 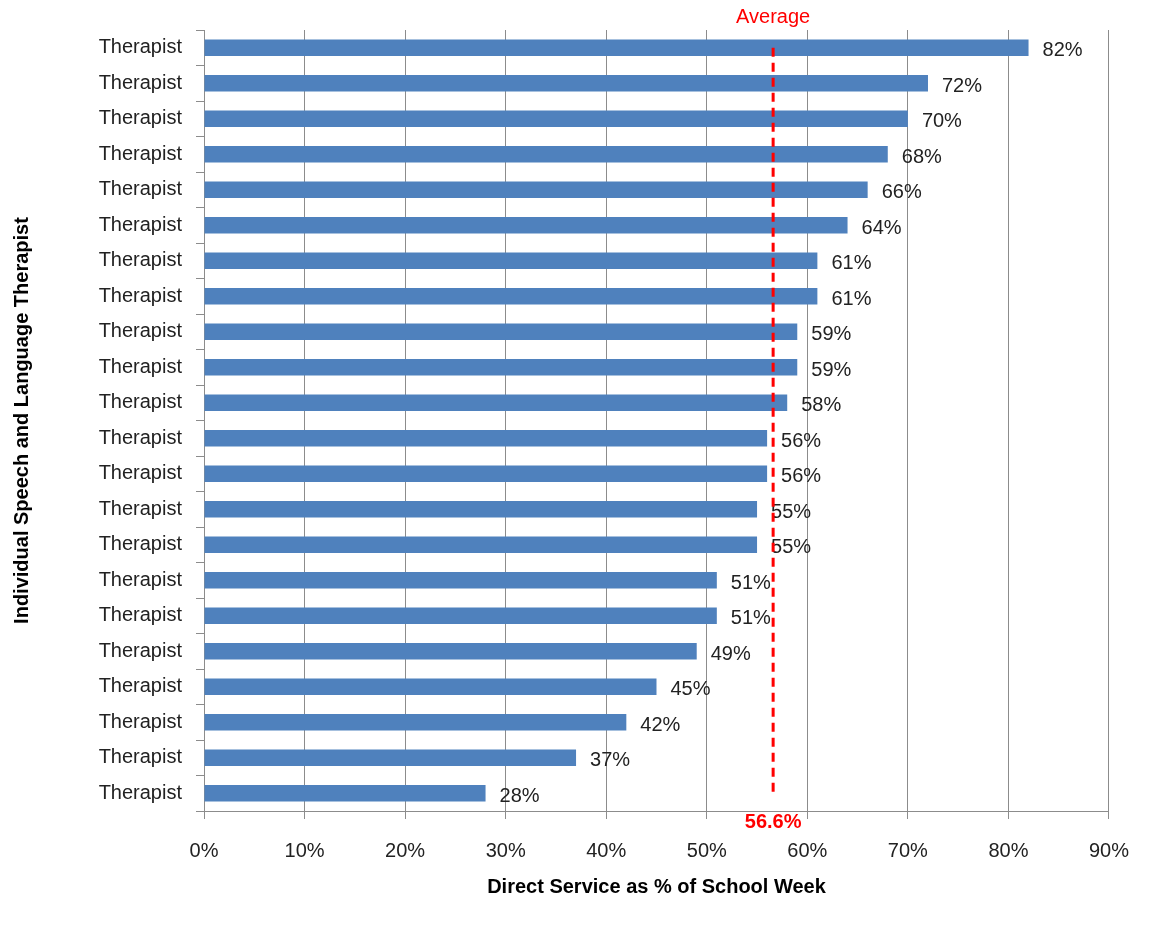 What do you see at coordinates (773, 820) in the screenshot?
I see `annotation: 56.6%` at bounding box center [773, 820].